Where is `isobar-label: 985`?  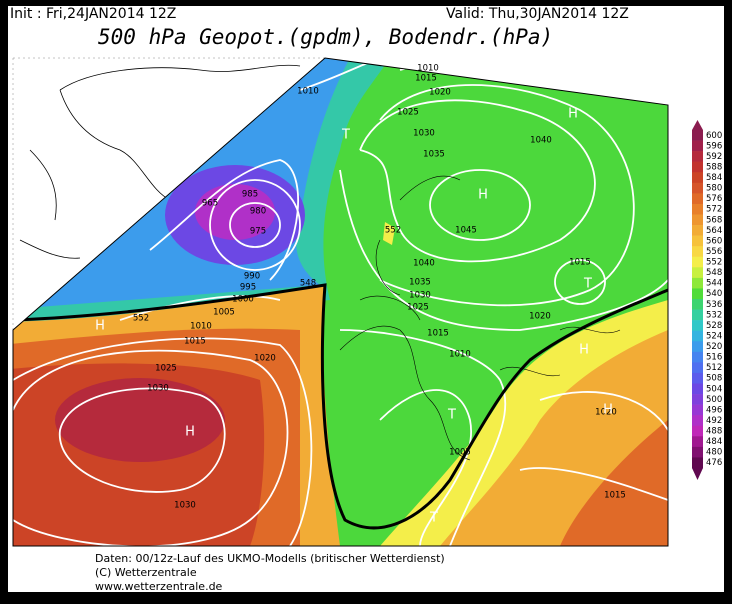
isobar-label: 985 is located at coordinates (250, 195).